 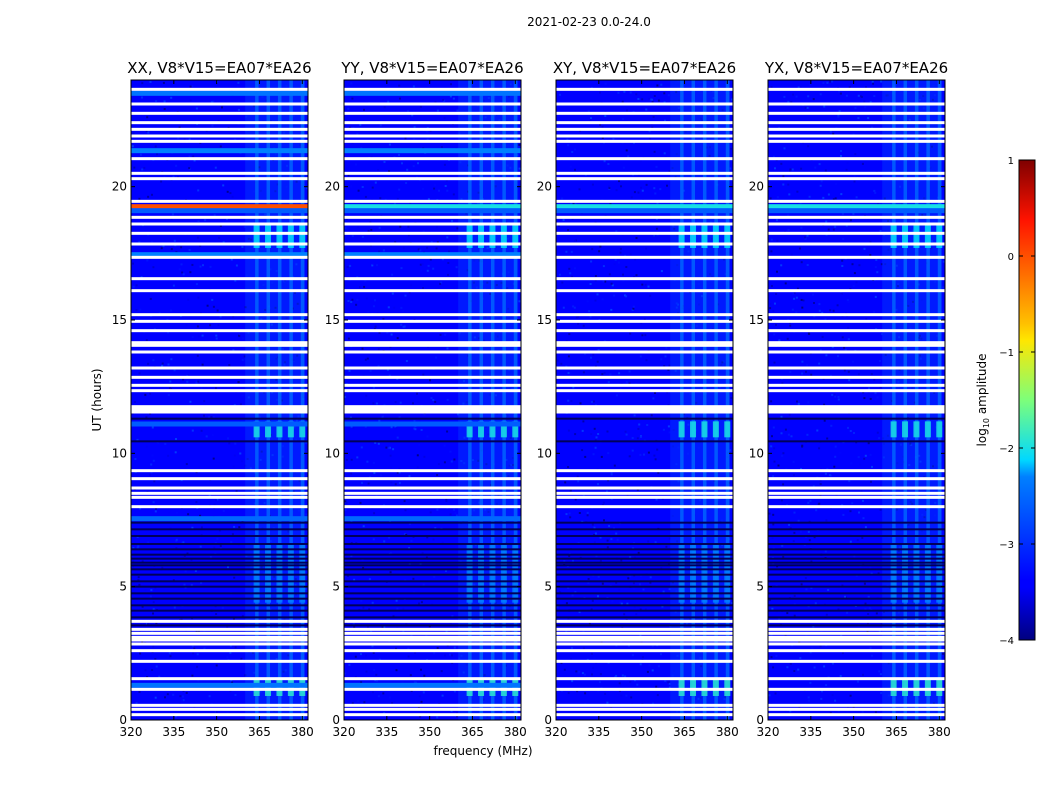 I want to click on colorbar-tick-label: −3, so click(x=1006, y=545).